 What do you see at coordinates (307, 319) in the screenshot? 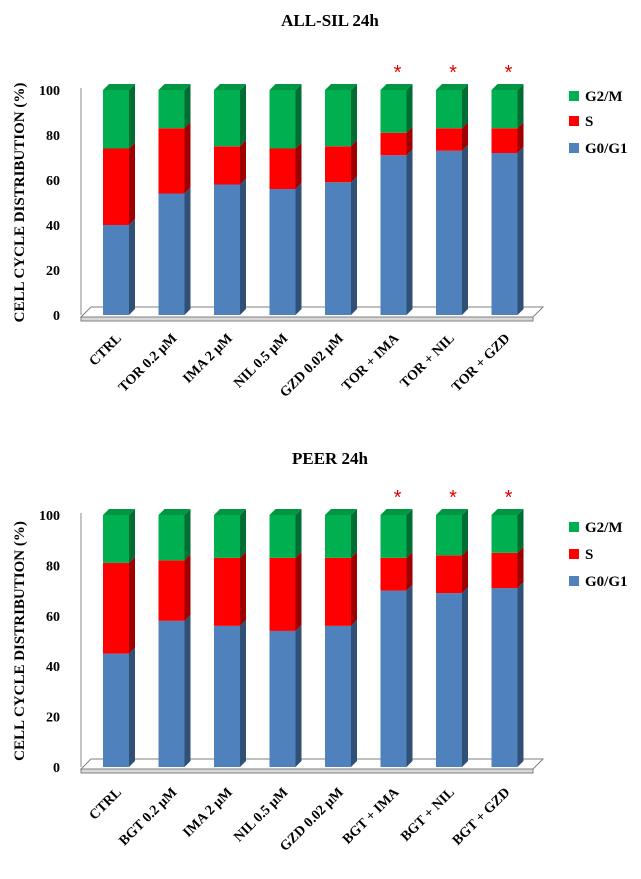
I see `chart-floor-edge` at bounding box center [307, 319].